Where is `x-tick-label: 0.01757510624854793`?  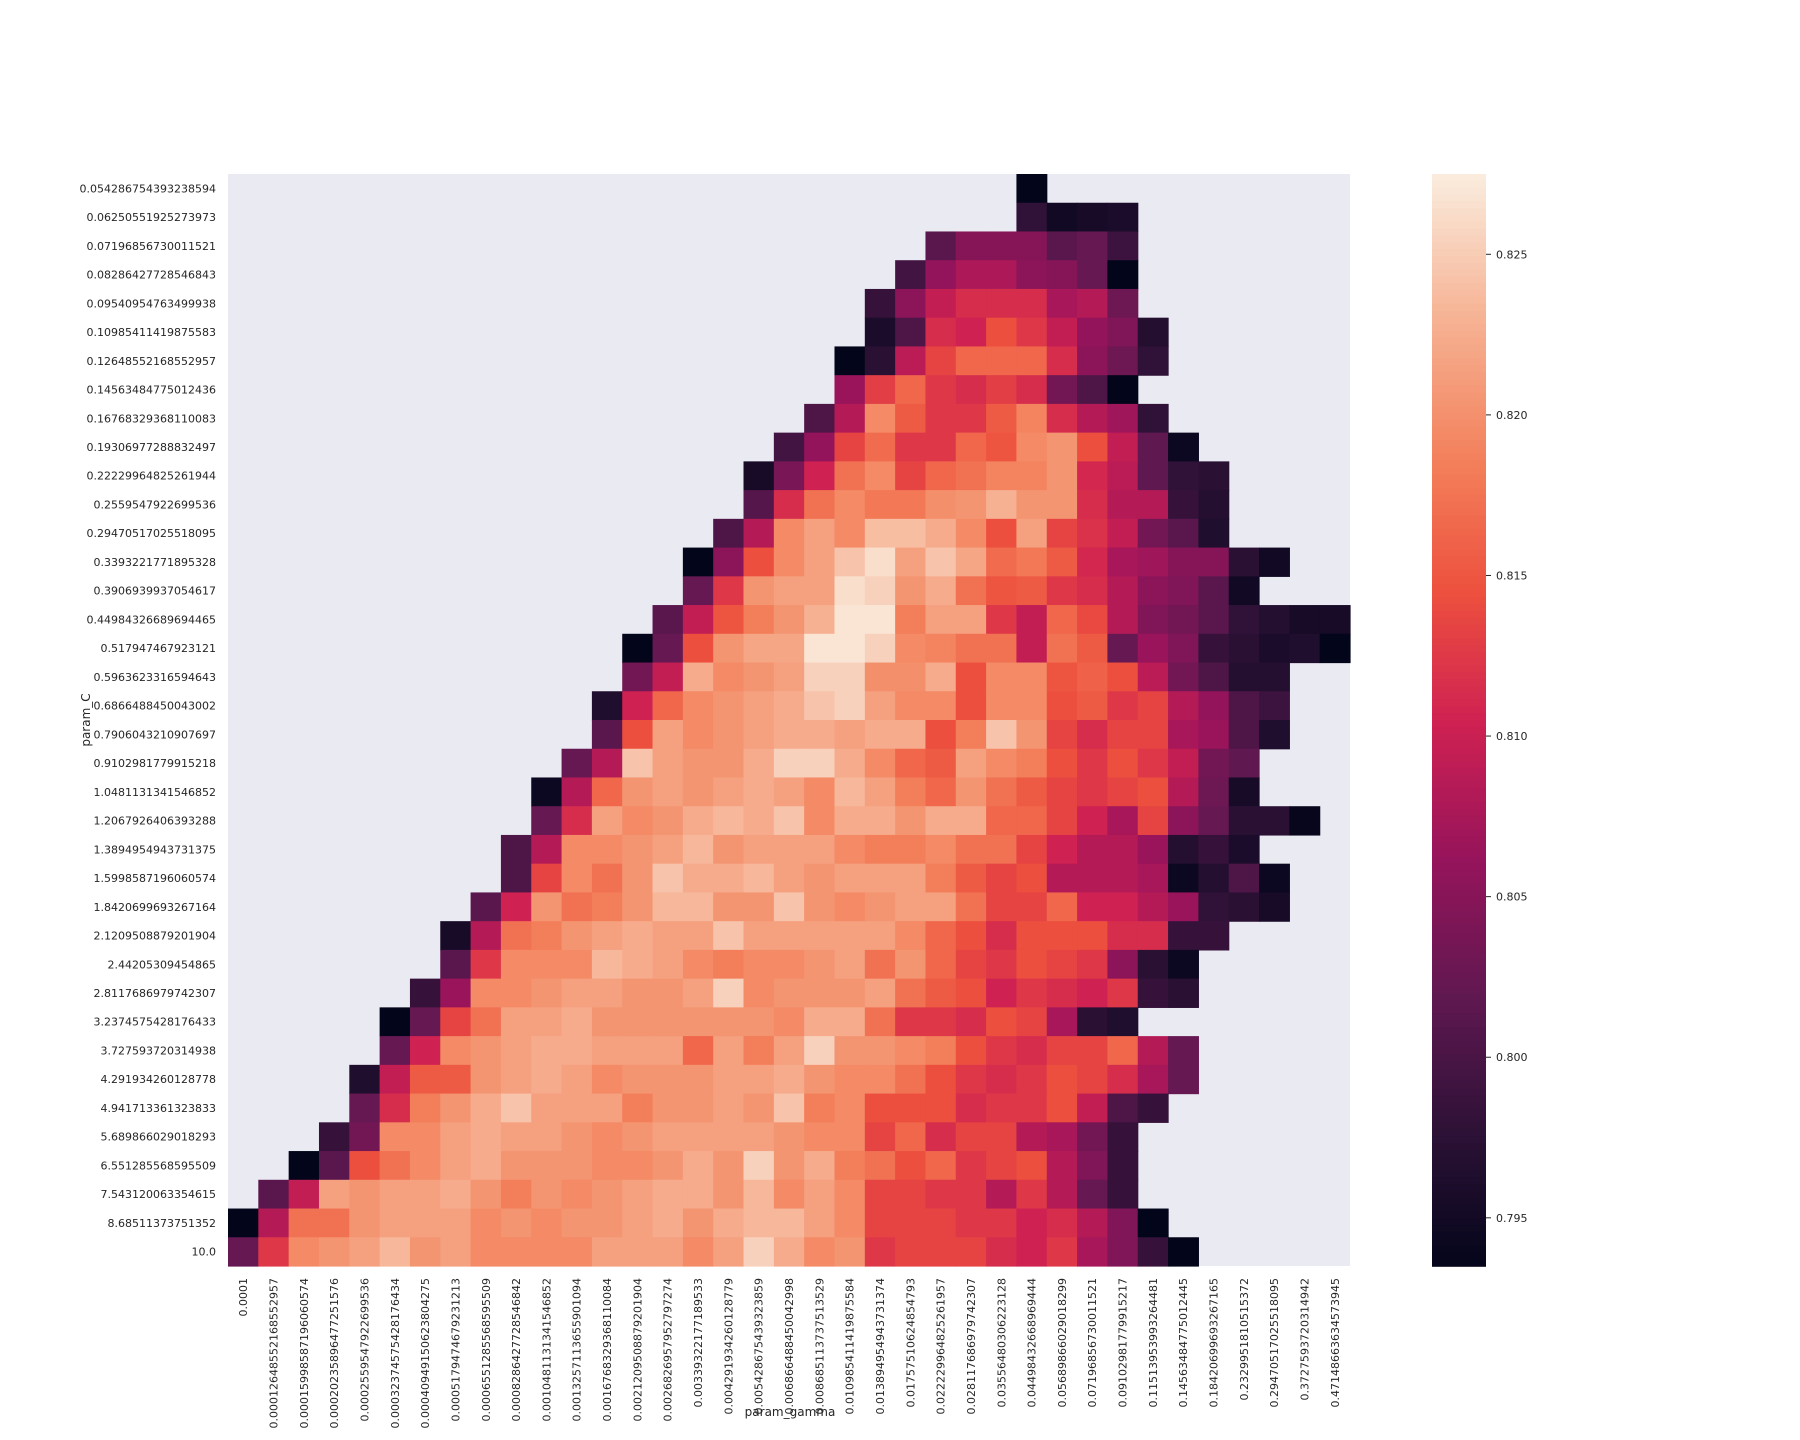
x-tick-label: 0.01757510624854793 is located at coordinates (910, 1342).